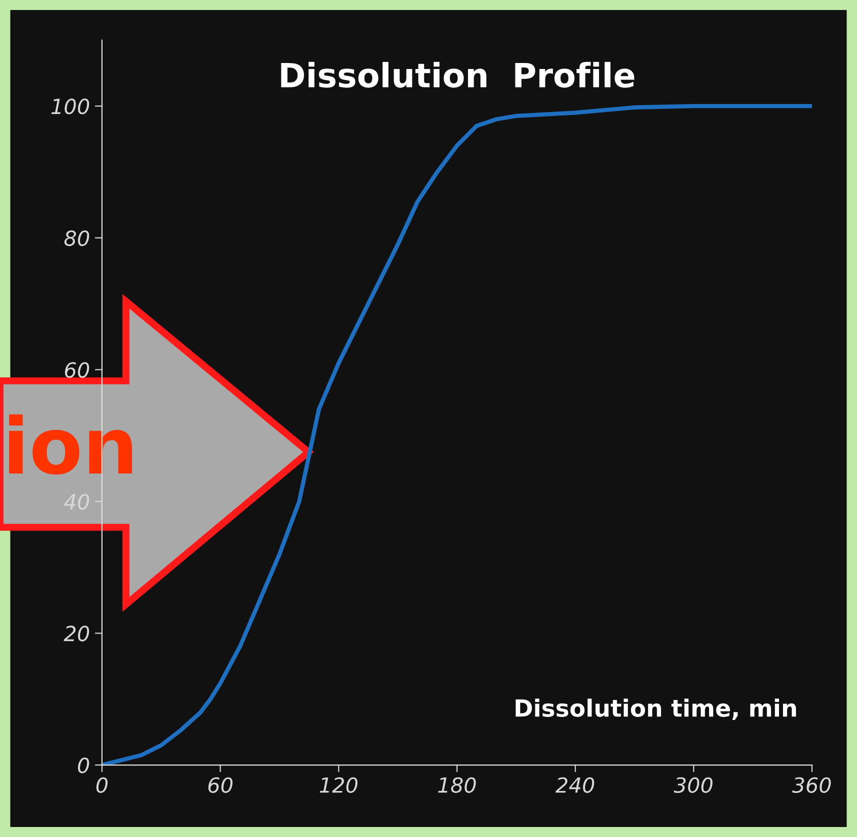 This screenshot has height=837, width=857. Describe the element at coordinates (84, 765) in the screenshot. I see `y-tick-label: 0` at that location.